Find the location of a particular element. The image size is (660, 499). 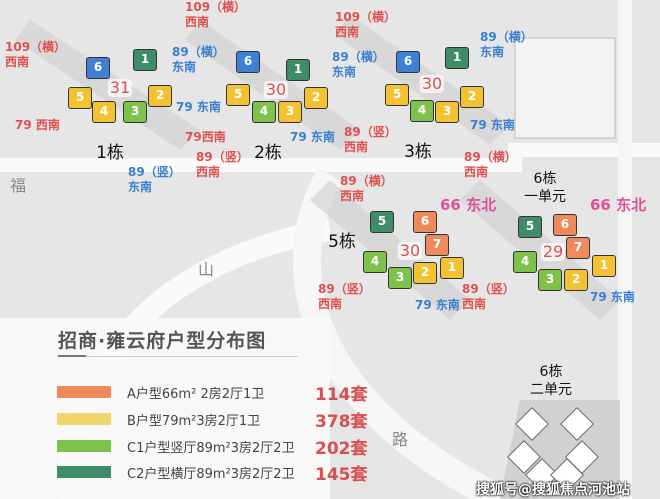

legend-label: B户型79m²3房2厅1卫 is located at coordinates (194, 421).